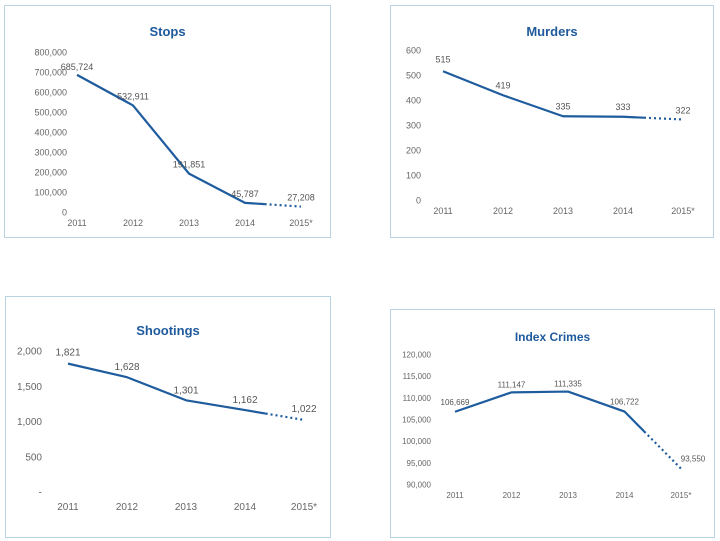 The height and width of the screenshot is (541, 720). Describe the element at coordinates (455, 402) in the screenshot. I see `data-label: 106,669` at that location.